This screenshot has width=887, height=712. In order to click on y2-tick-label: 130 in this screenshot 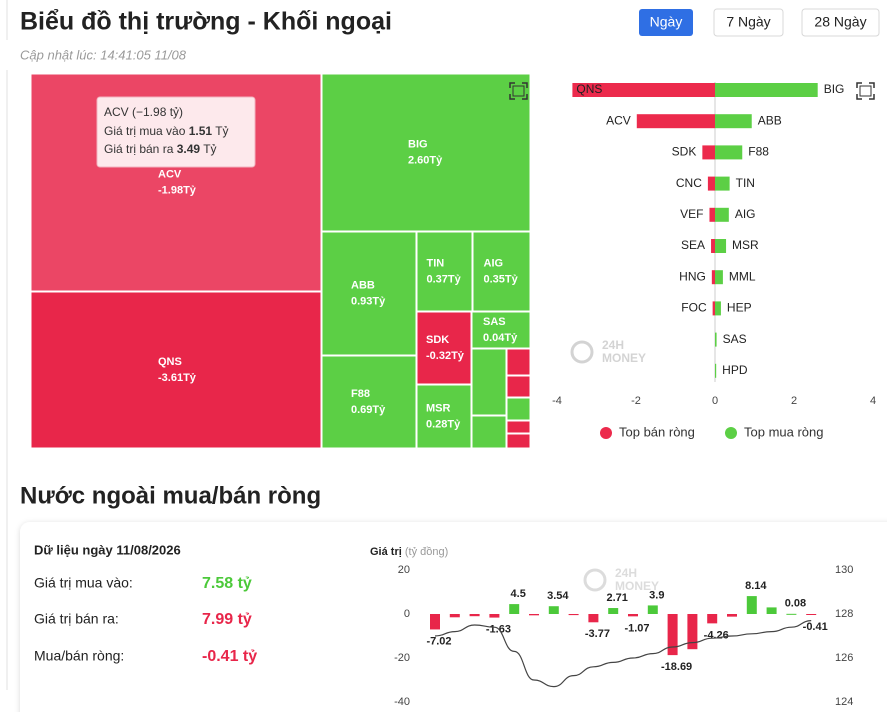, I will do `click(844, 570)`.